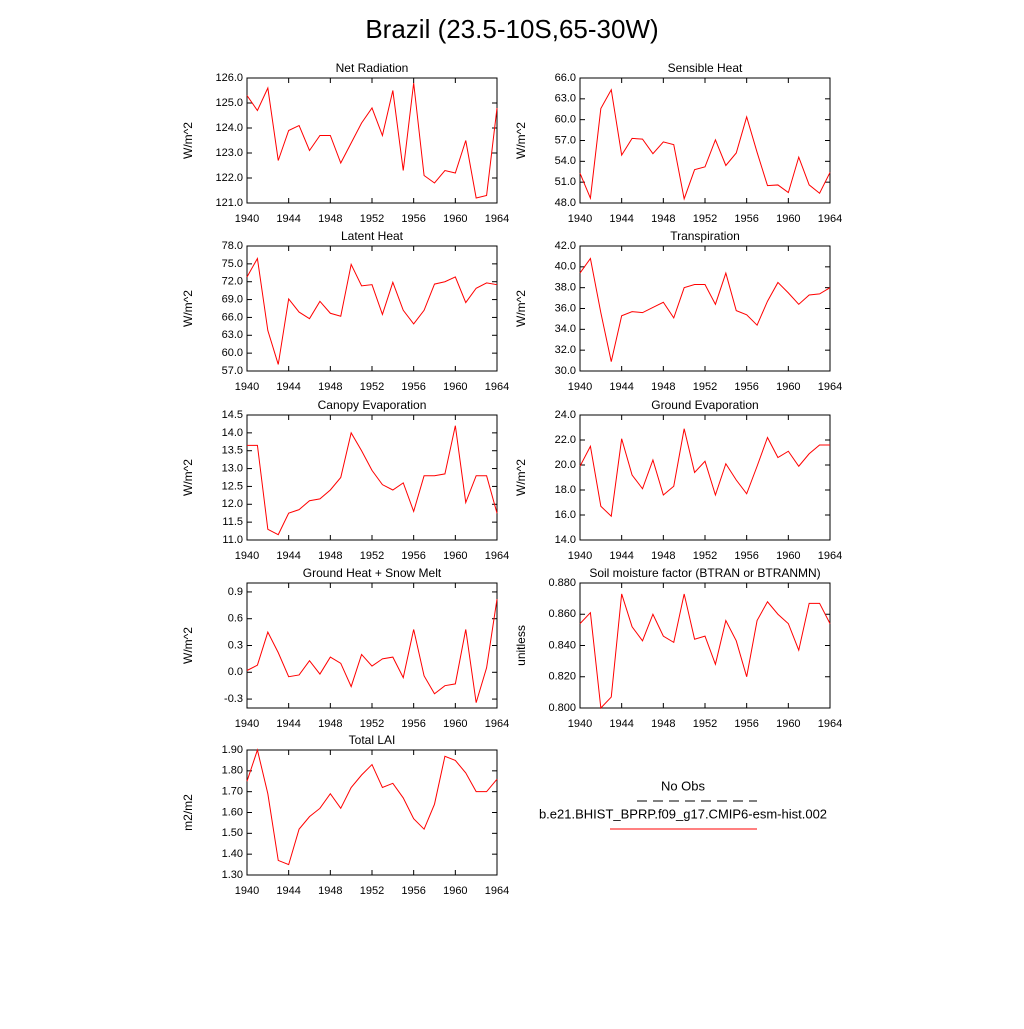 This screenshot has width=1024, height=1029. I want to click on panel-title: Latent Heat, so click(372, 236).